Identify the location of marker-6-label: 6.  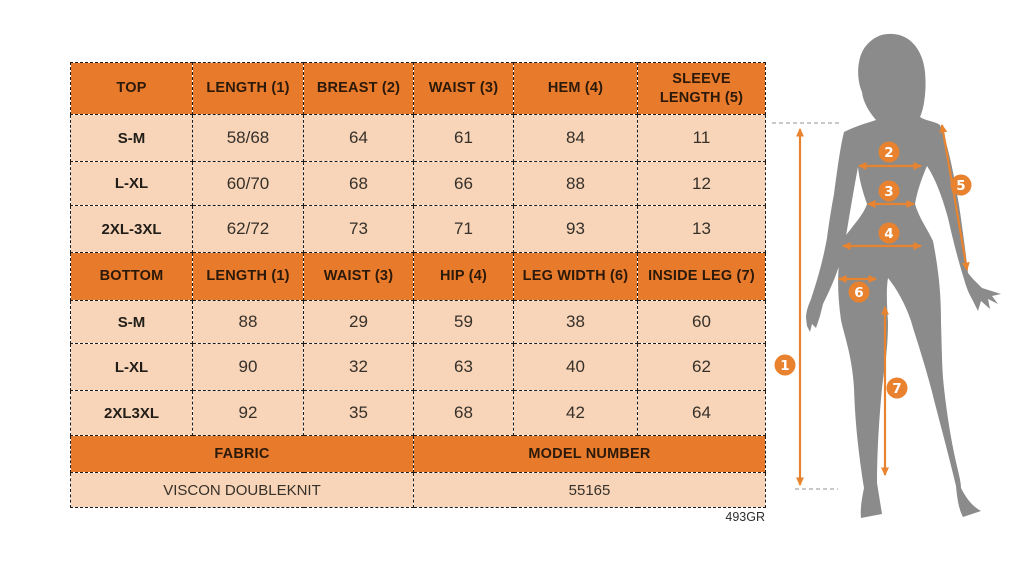
(858, 293).